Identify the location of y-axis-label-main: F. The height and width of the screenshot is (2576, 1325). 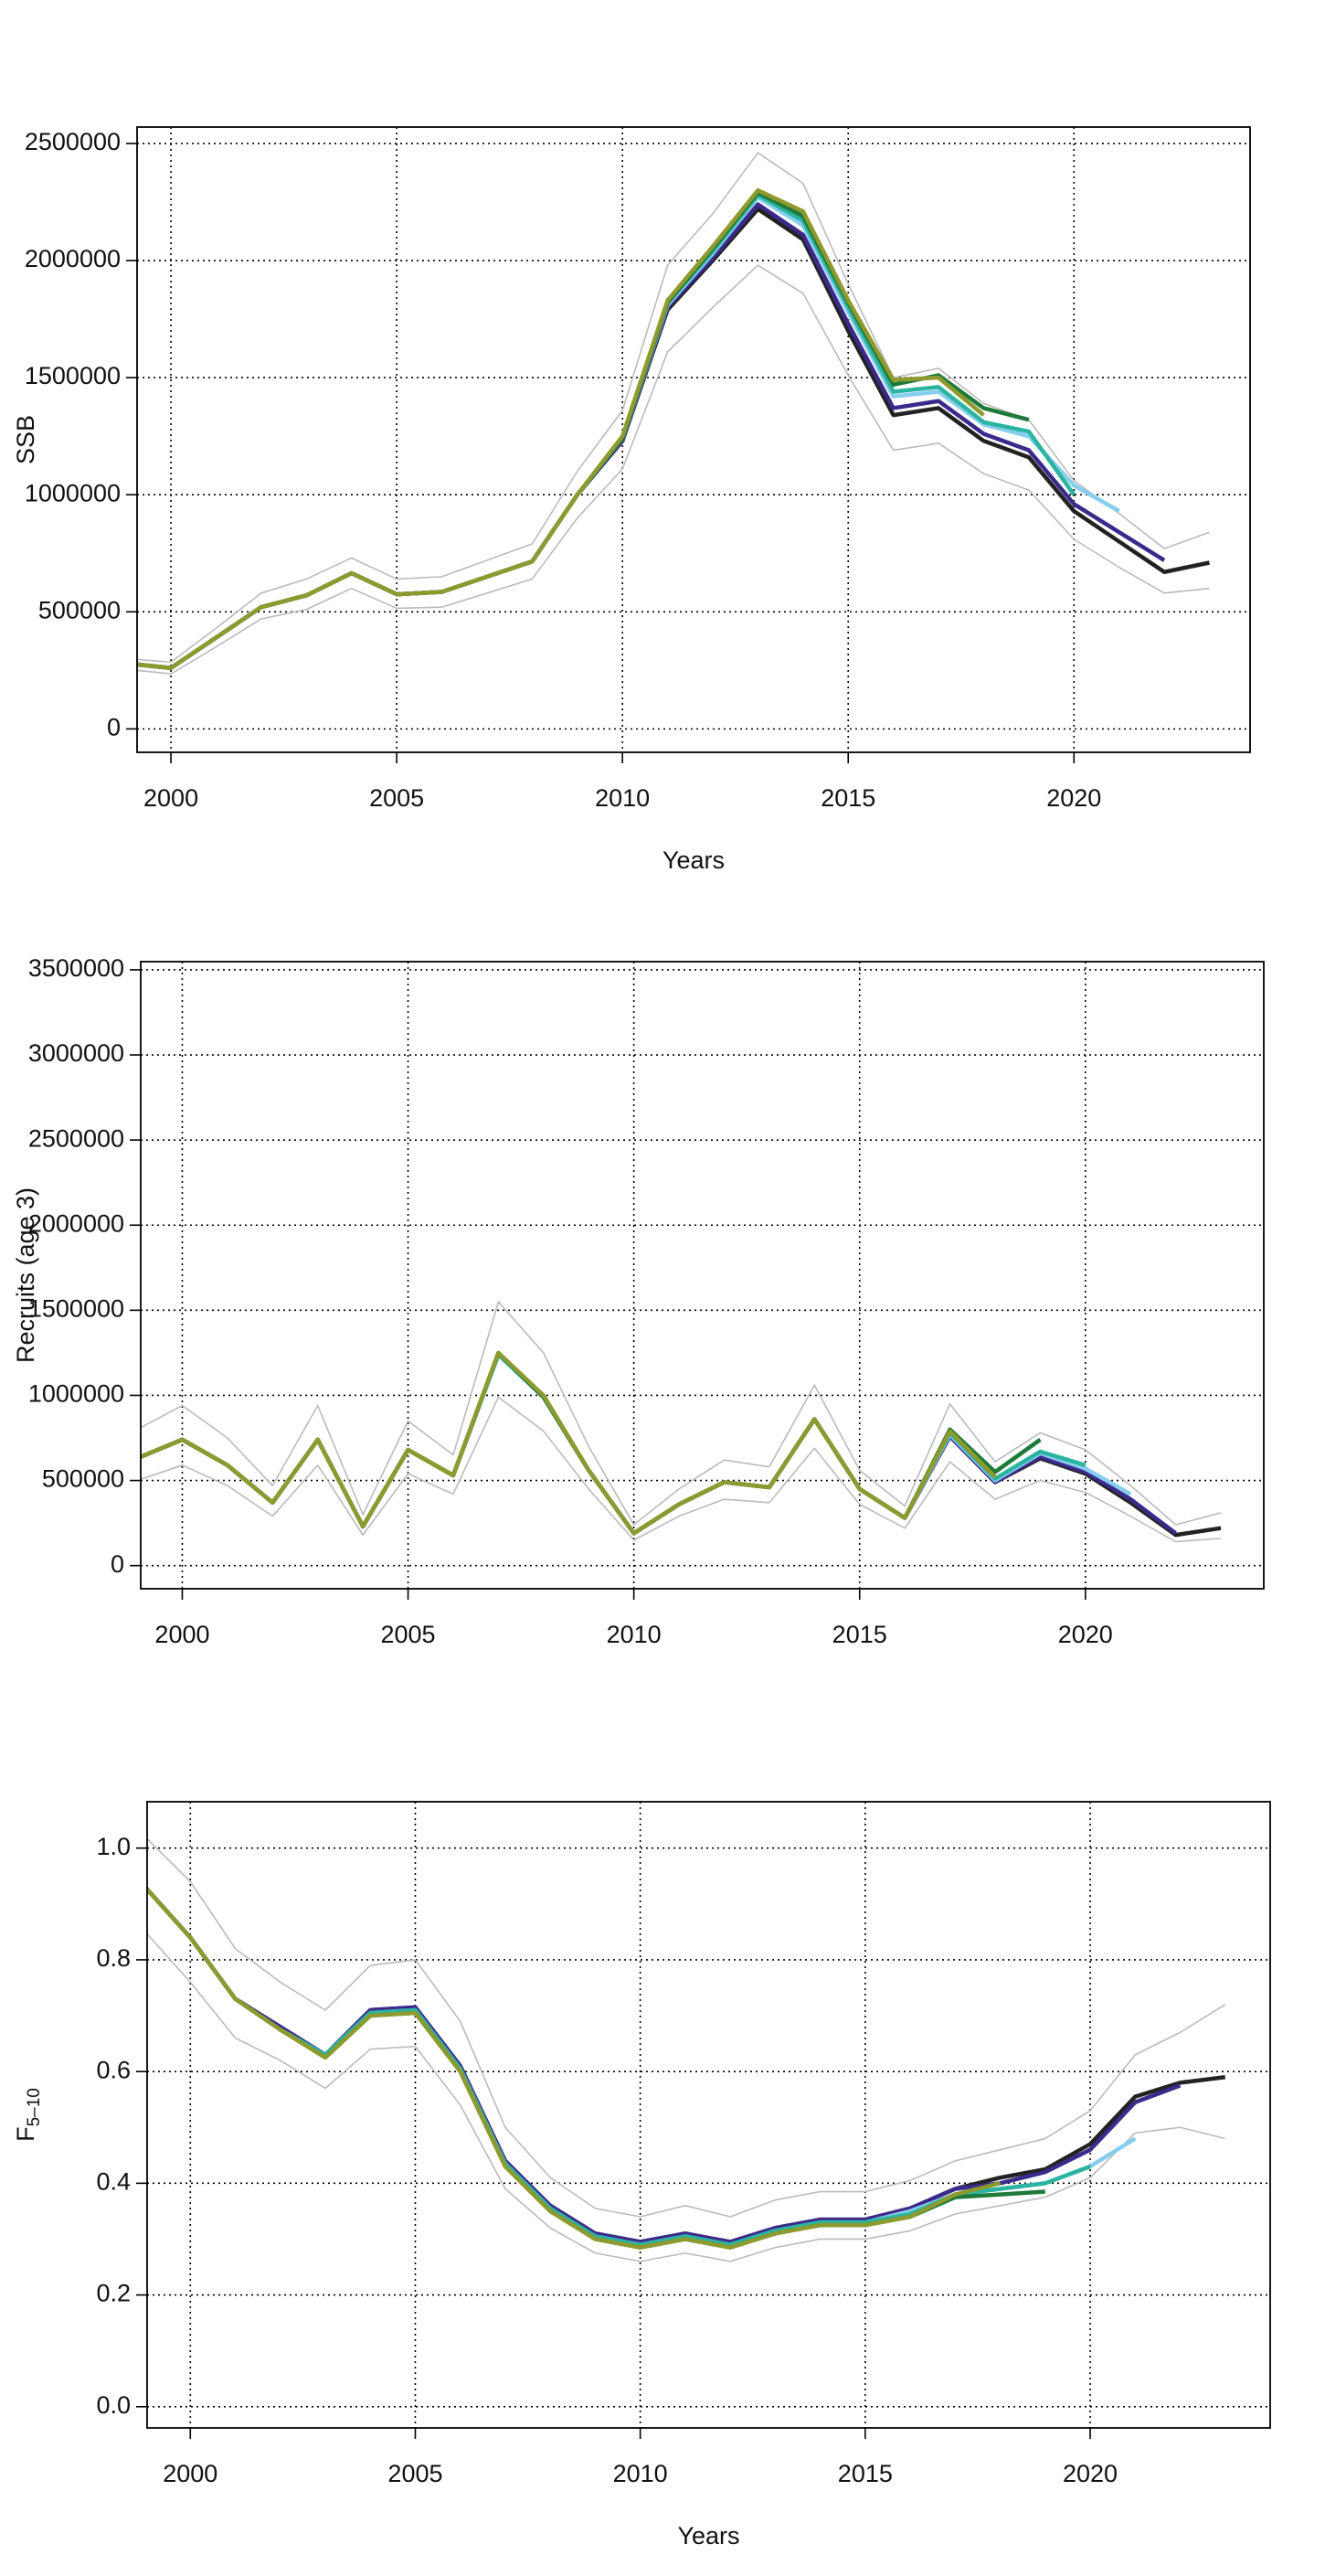
(25, 2134).